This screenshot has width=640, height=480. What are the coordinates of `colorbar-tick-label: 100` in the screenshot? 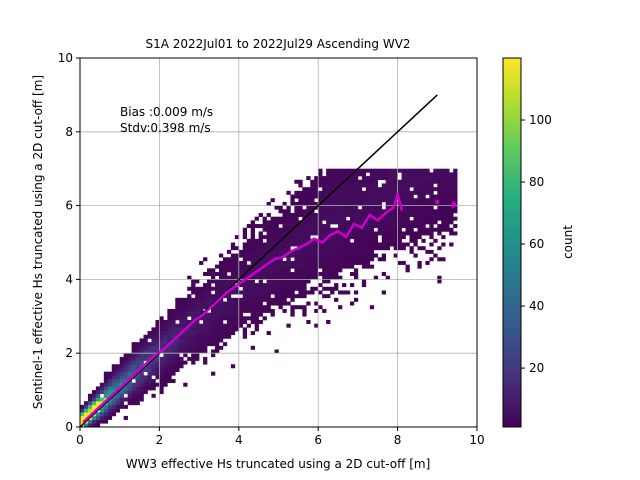 It's located at (540, 120).